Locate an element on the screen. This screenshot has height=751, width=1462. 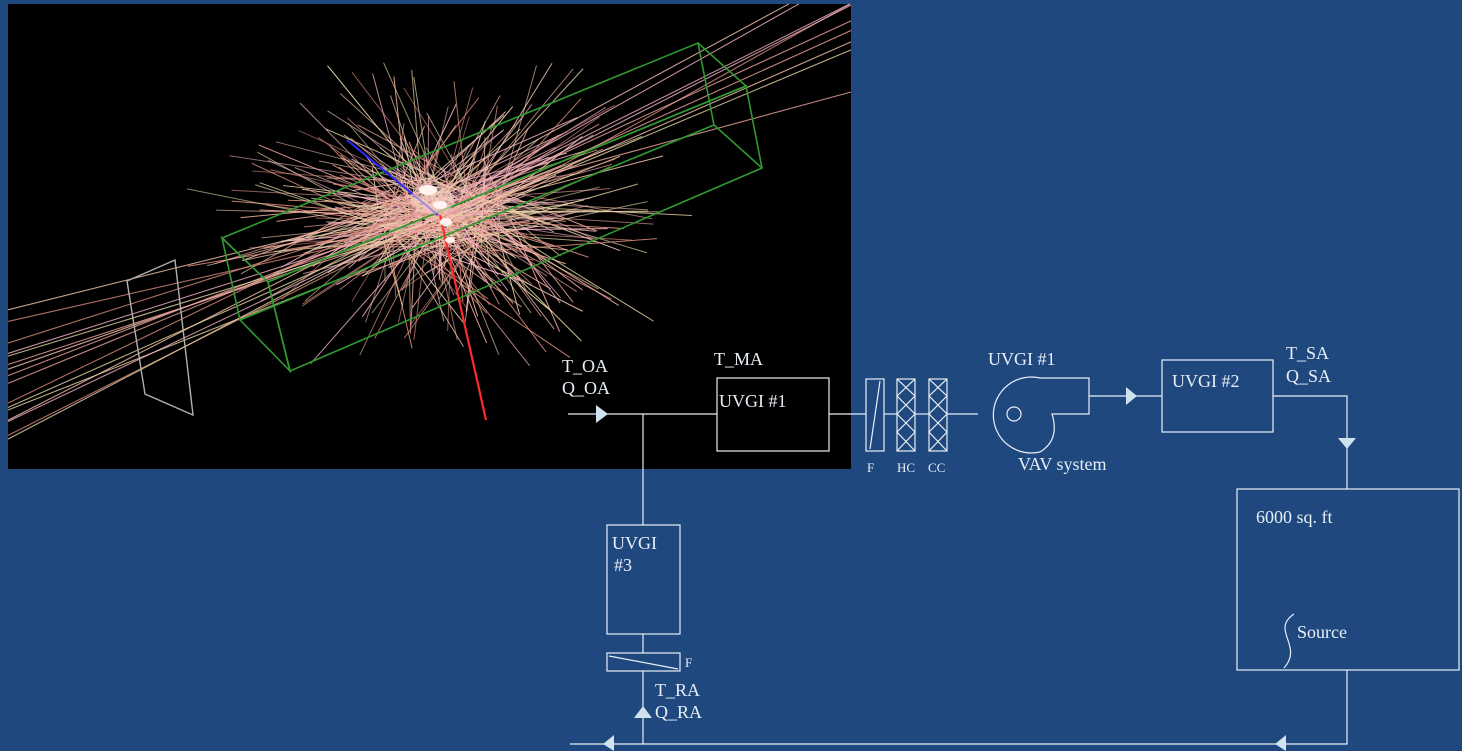
supply-air-flow-label: Q_SA is located at coordinates (1308, 376).